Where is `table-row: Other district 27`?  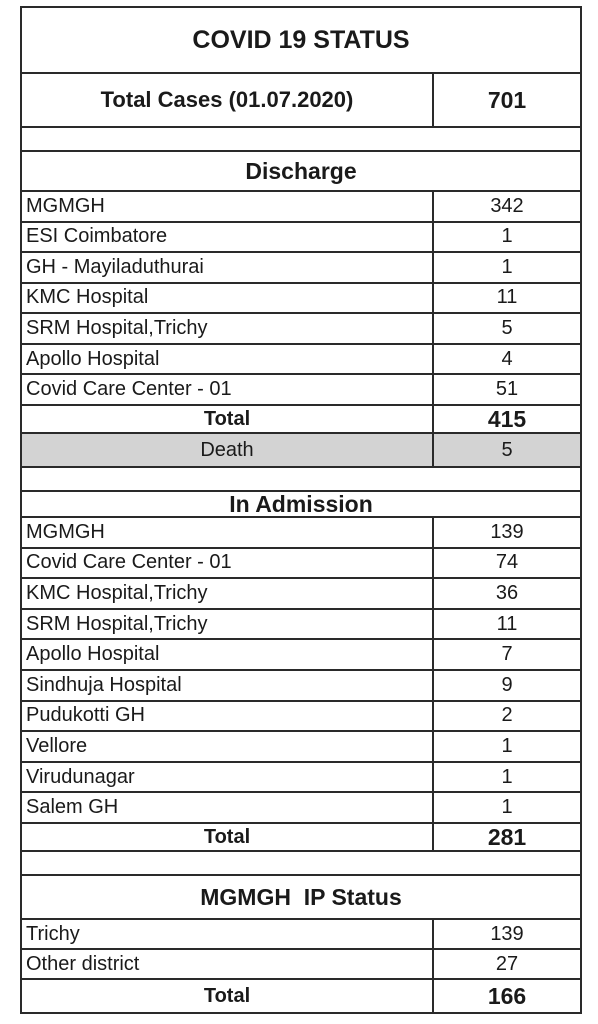 table-row: Other district 27 is located at coordinates (301, 965).